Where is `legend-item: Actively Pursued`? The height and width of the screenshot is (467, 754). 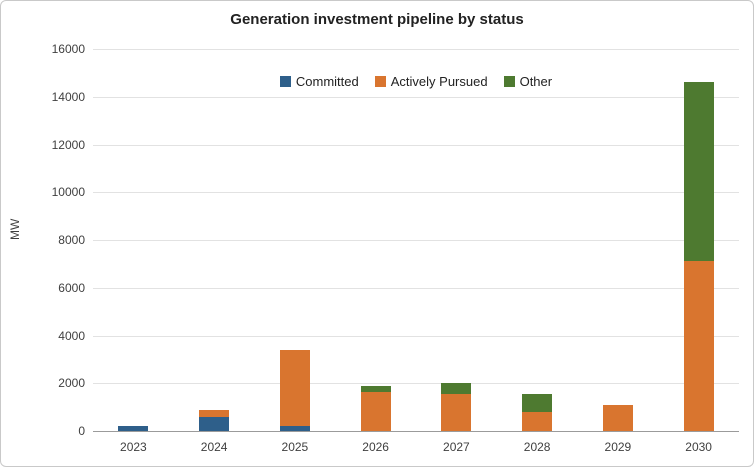
legend-item: Actively Pursued is located at coordinates (431, 81).